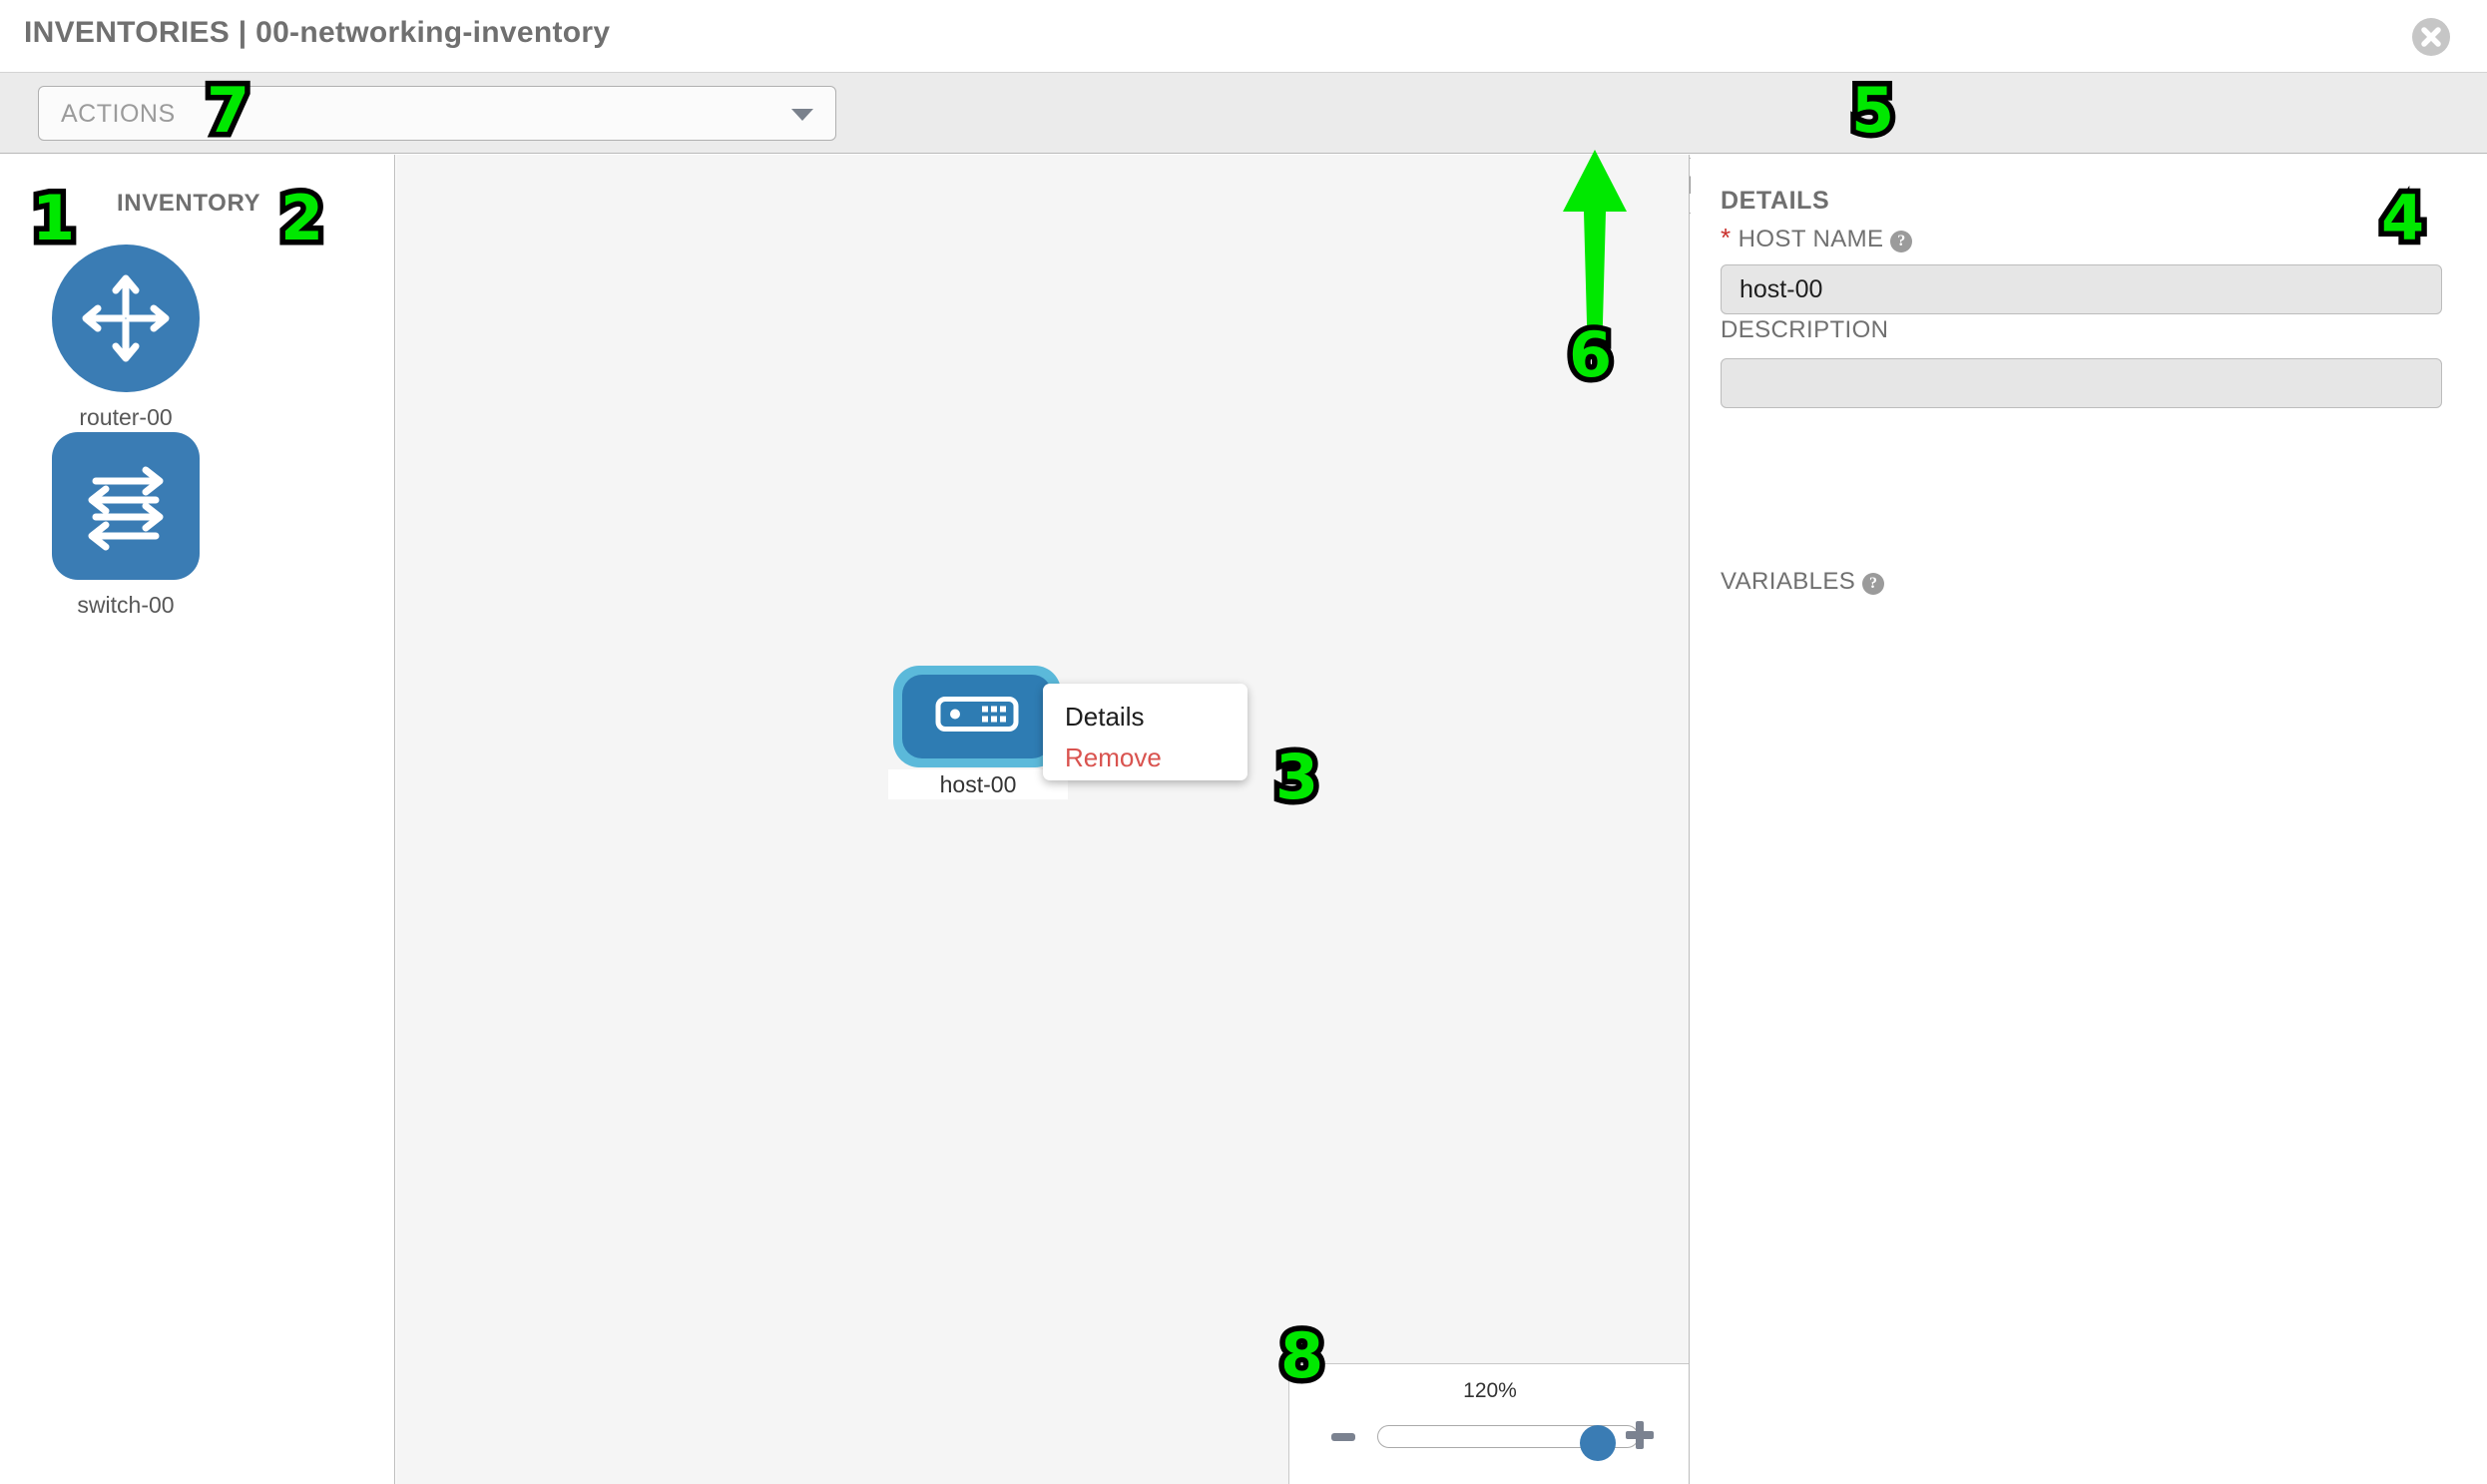  I want to click on zoom-control: 120%, so click(1488, 1423).